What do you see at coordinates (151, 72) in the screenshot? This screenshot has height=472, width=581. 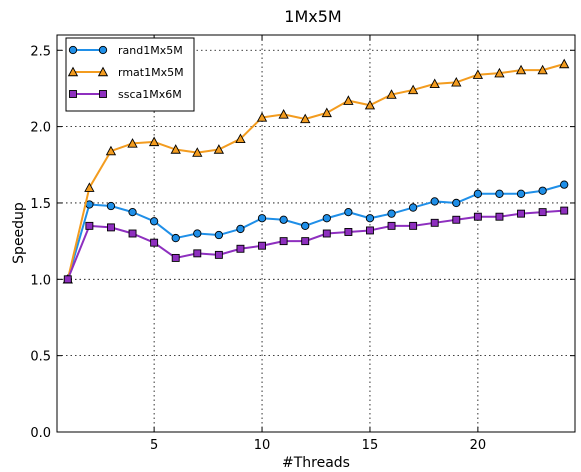 I see `legend-label: rmat1Mx5M` at bounding box center [151, 72].